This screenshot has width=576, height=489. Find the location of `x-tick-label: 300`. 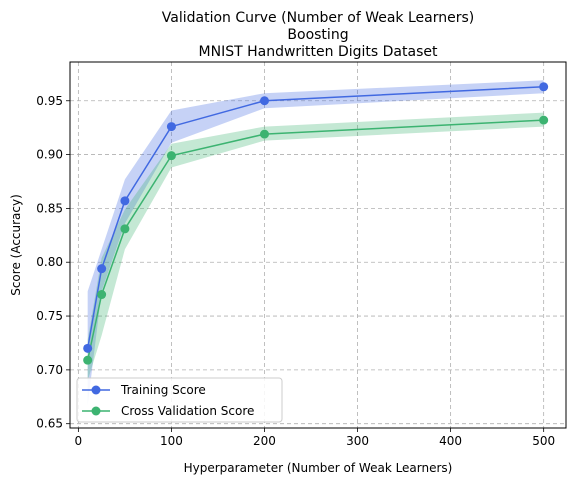

x-tick-label: 300 is located at coordinates (357, 441).